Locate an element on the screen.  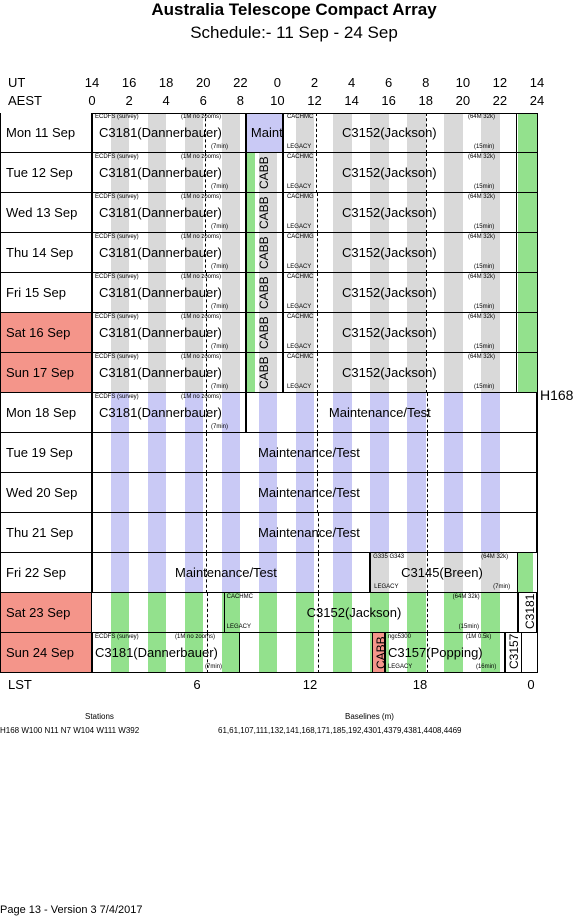
block-project: C3181(Dannerbauer) is located at coordinates (160, 132).